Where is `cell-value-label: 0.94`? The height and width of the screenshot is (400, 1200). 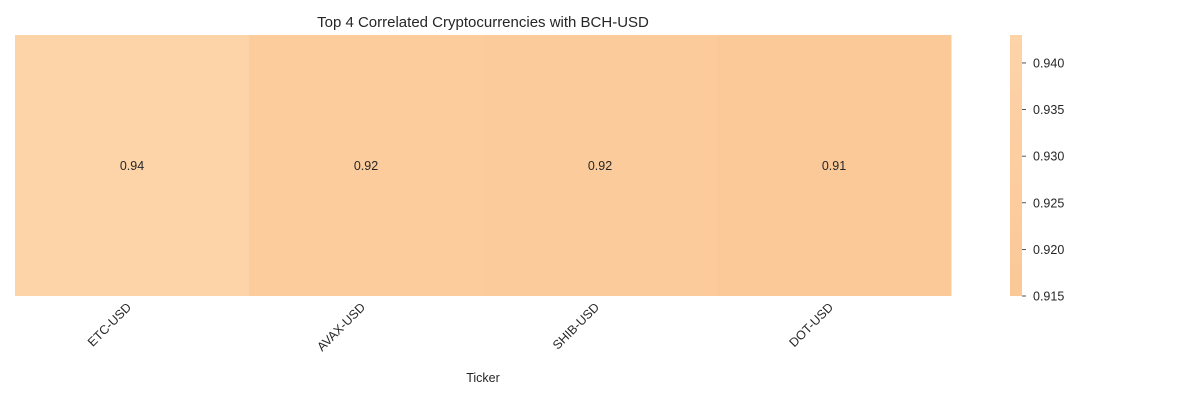 cell-value-label: 0.94 is located at coordinates (132, 166).